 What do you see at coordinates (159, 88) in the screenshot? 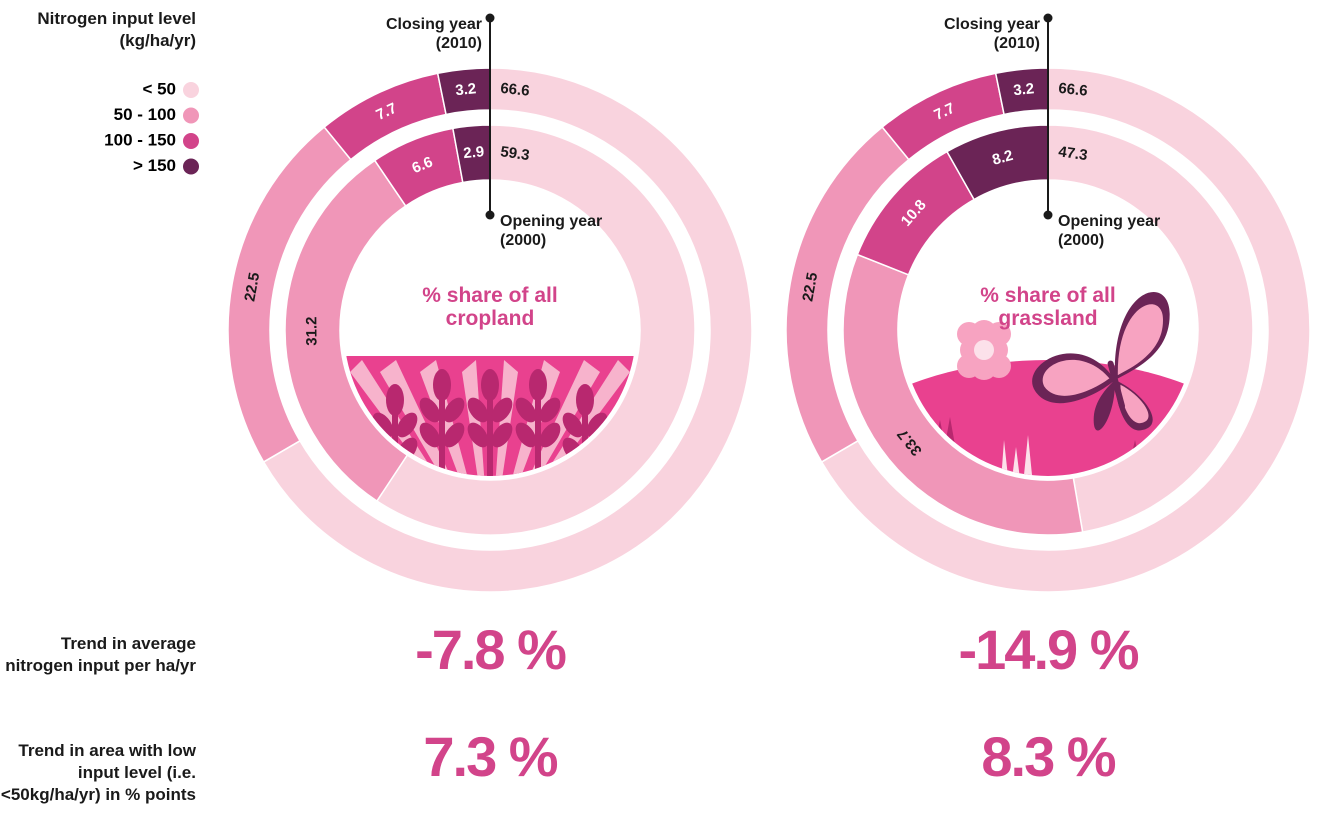
I see `legend-label: < 50` at bounding box center [159, 88].